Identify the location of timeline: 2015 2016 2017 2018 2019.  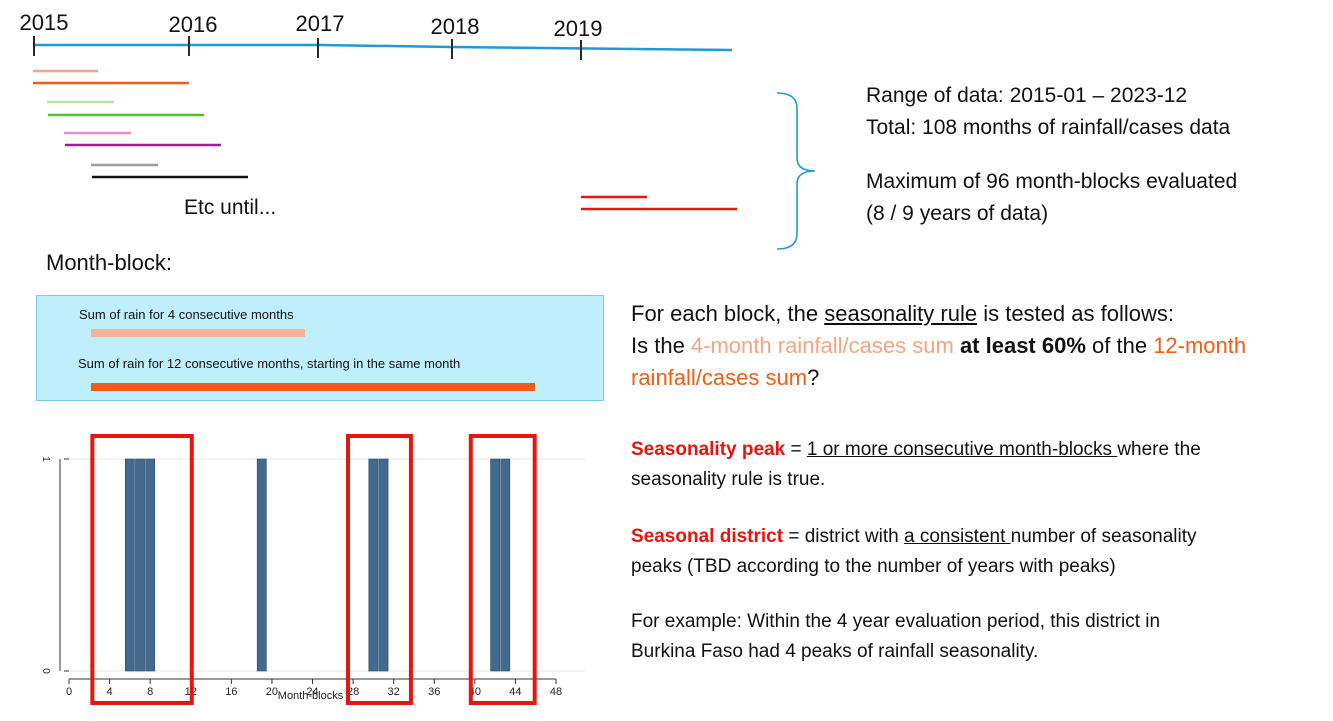
(378, 110).